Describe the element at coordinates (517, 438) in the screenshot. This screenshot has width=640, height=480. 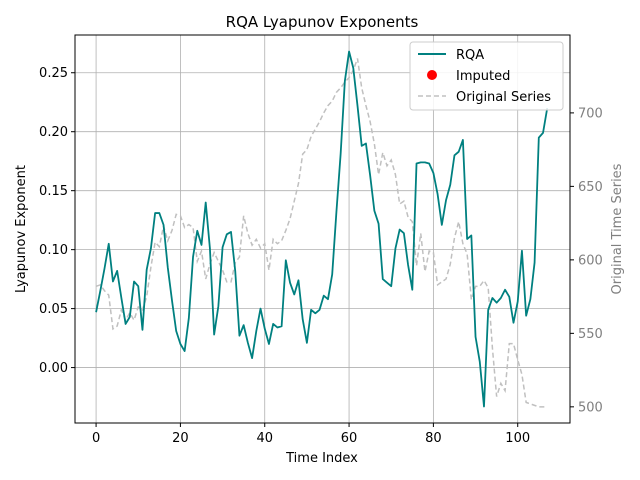
I see `x-tick-label-5: 100` at that location.